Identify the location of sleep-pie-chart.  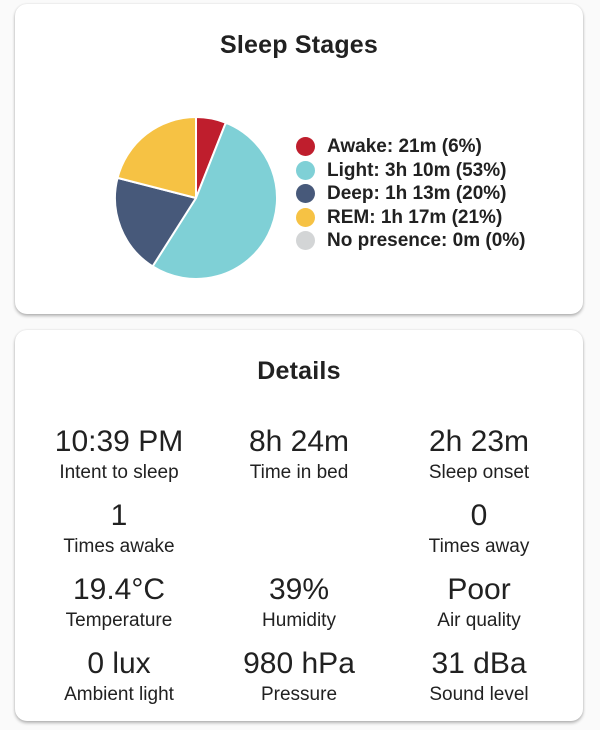
(196, 198).